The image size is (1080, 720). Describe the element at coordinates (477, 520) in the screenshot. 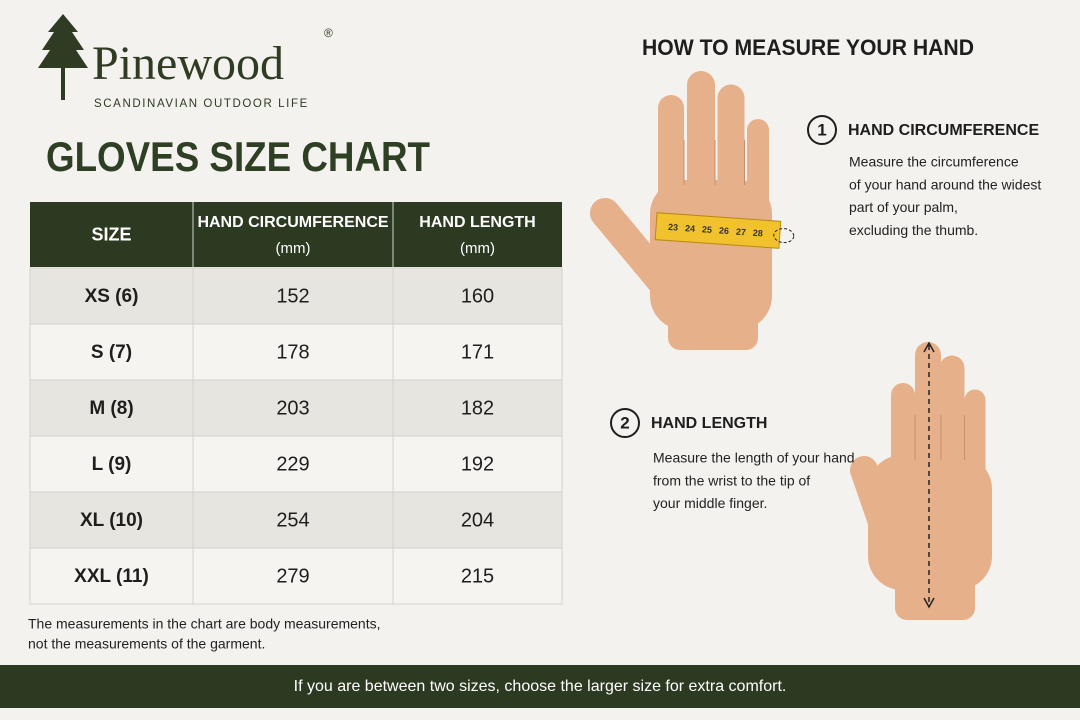

I see `cell-value: 204` at that location.